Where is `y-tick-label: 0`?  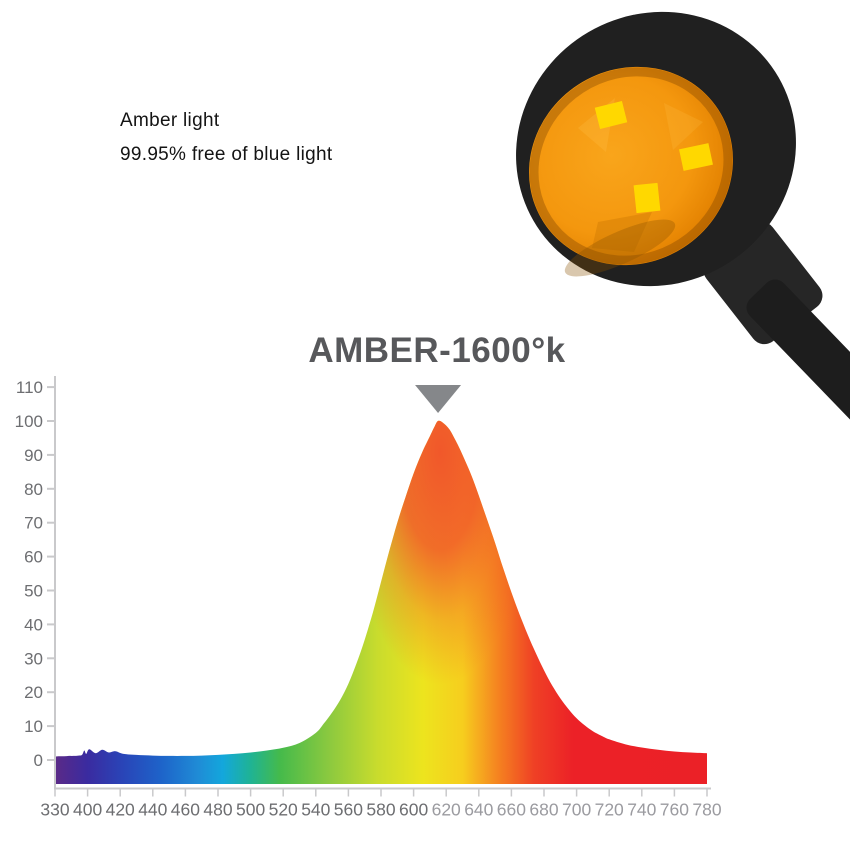 y-tick-label: 0 is located at coordinates (38, 760).